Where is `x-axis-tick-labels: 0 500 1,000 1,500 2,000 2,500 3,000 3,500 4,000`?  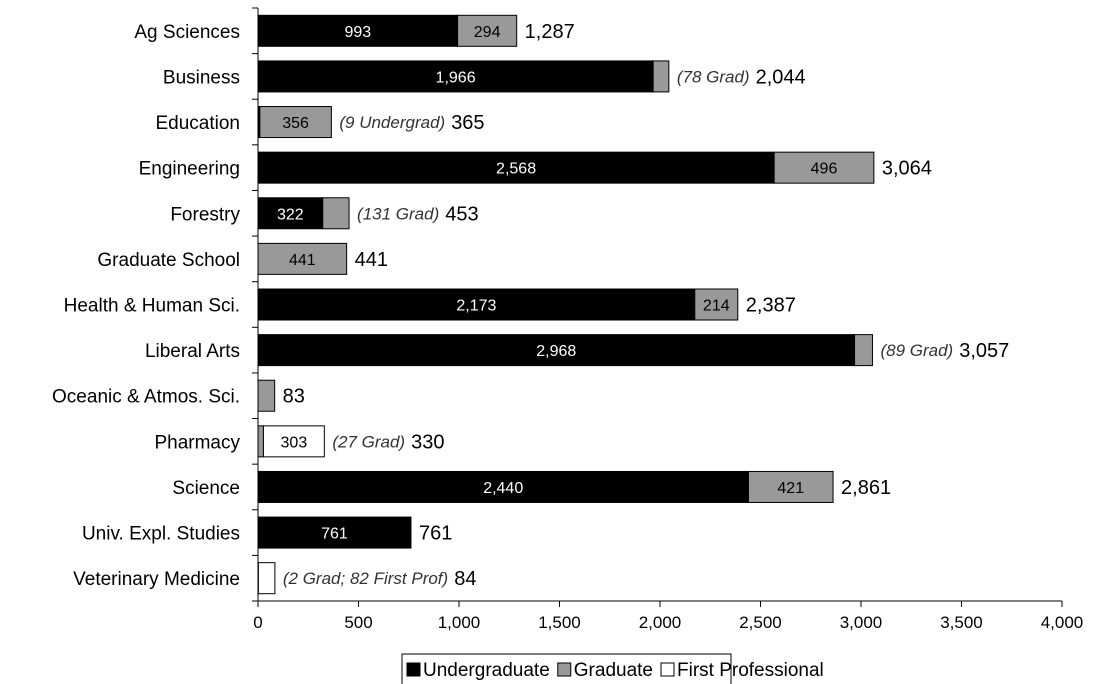
x-axis-tick-labels: 0 500 1,000 1,500 2,000 2,500 3,000 3,500 4,000 is located at coordinates (668, 622).